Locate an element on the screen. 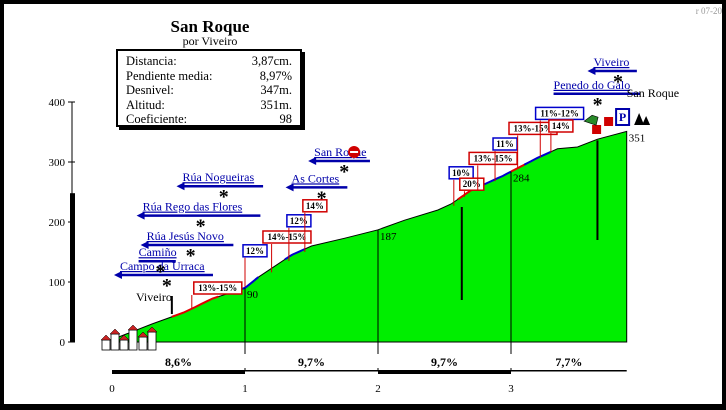  place-label: Rúa Nogueiras is located at coordinates (218, 177).